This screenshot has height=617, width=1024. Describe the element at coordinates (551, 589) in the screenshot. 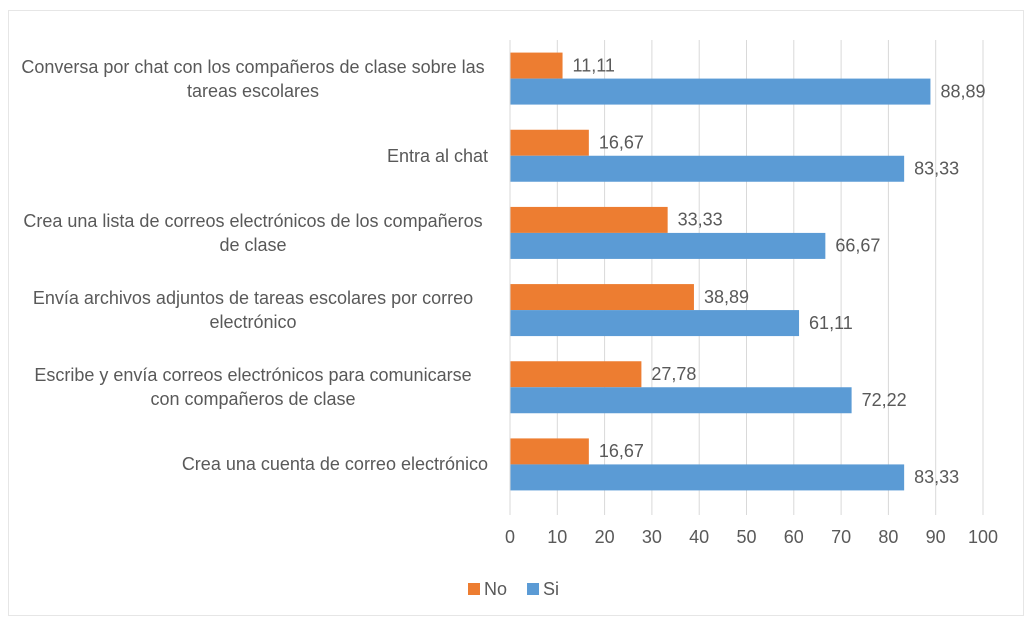

I see `legend-label: Si` at that location.